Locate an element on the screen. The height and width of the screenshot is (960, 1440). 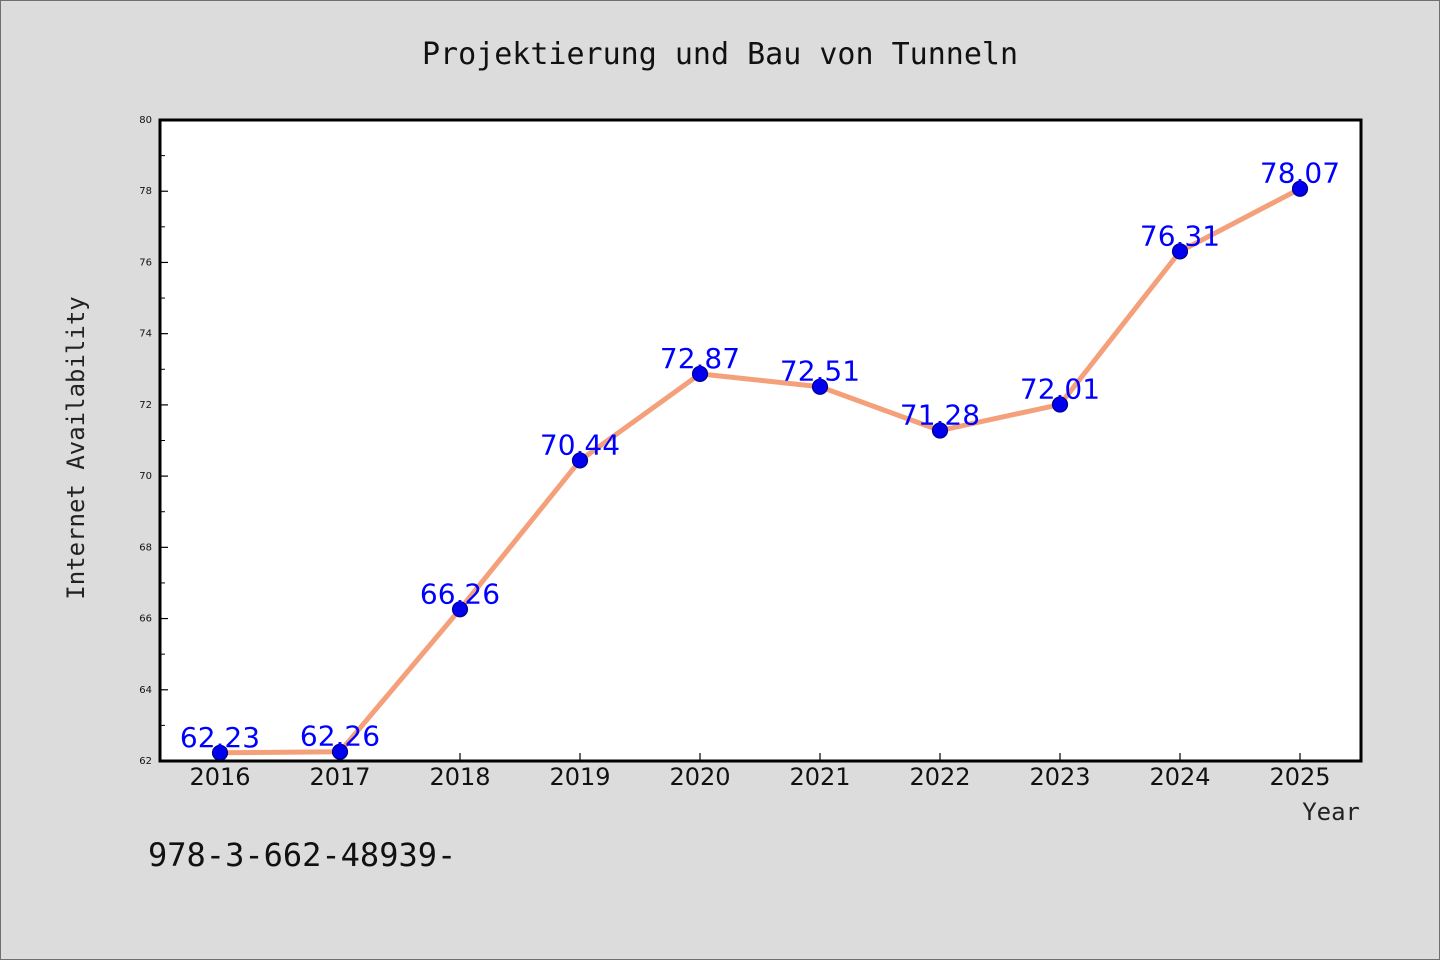
data-label: 62.23 is located at coordinates (220, 737).